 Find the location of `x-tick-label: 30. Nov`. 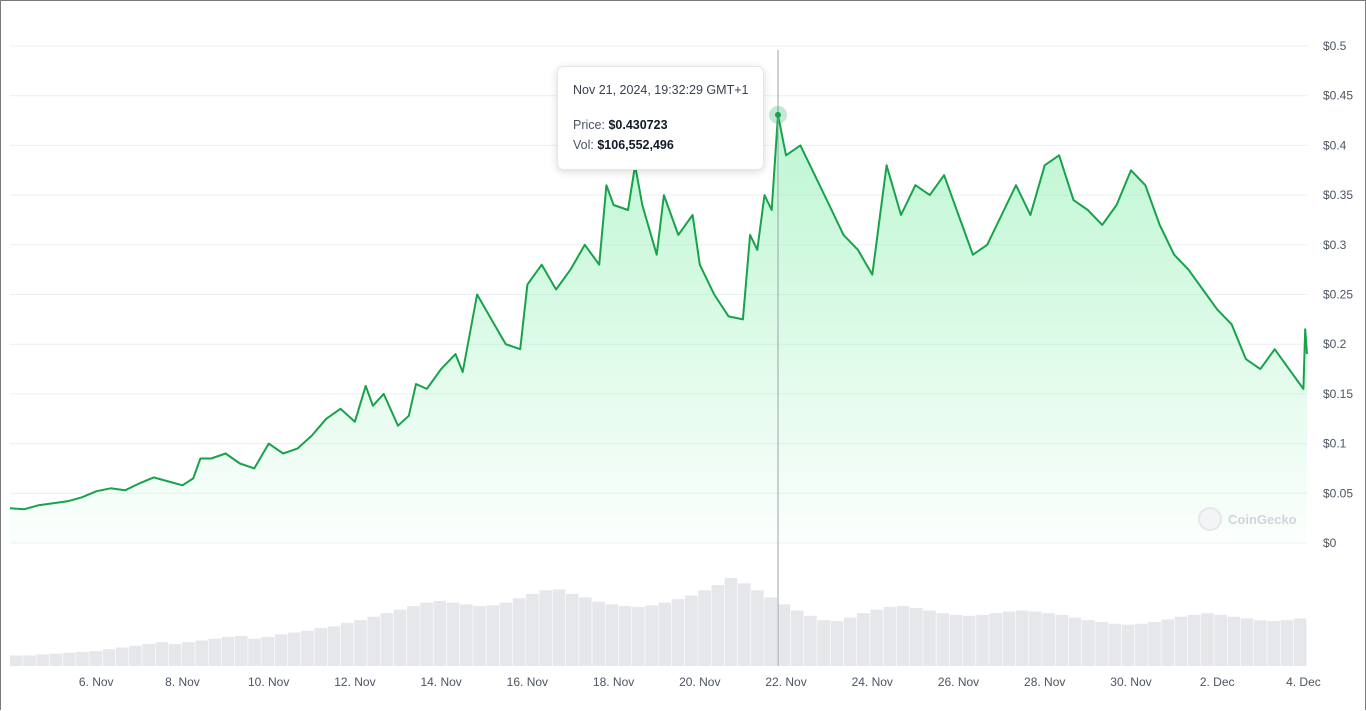

x-tick-label: 30. Nov is located at coordinates (1130, 682).